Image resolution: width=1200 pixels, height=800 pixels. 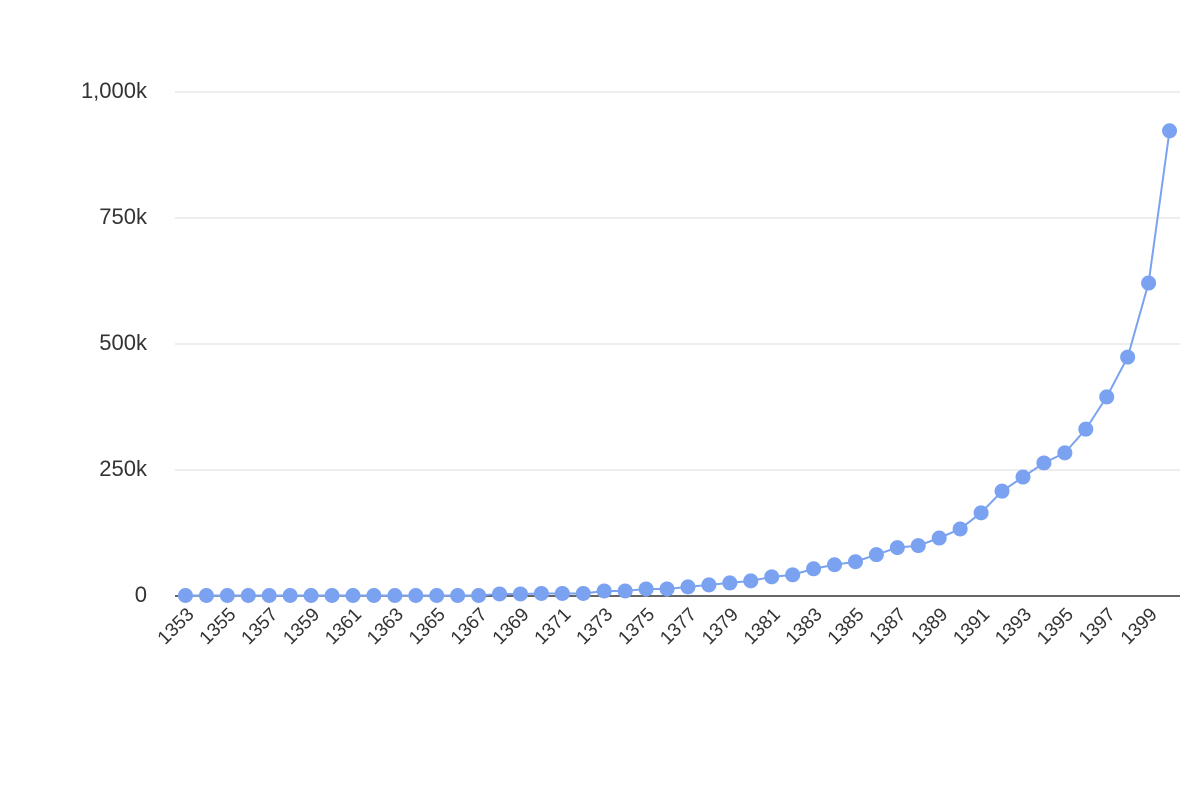 What do you see at coordinates (260, 626) in the screenshot?
I see `x-tick-label: 1357` at bounding box center [260, 626].